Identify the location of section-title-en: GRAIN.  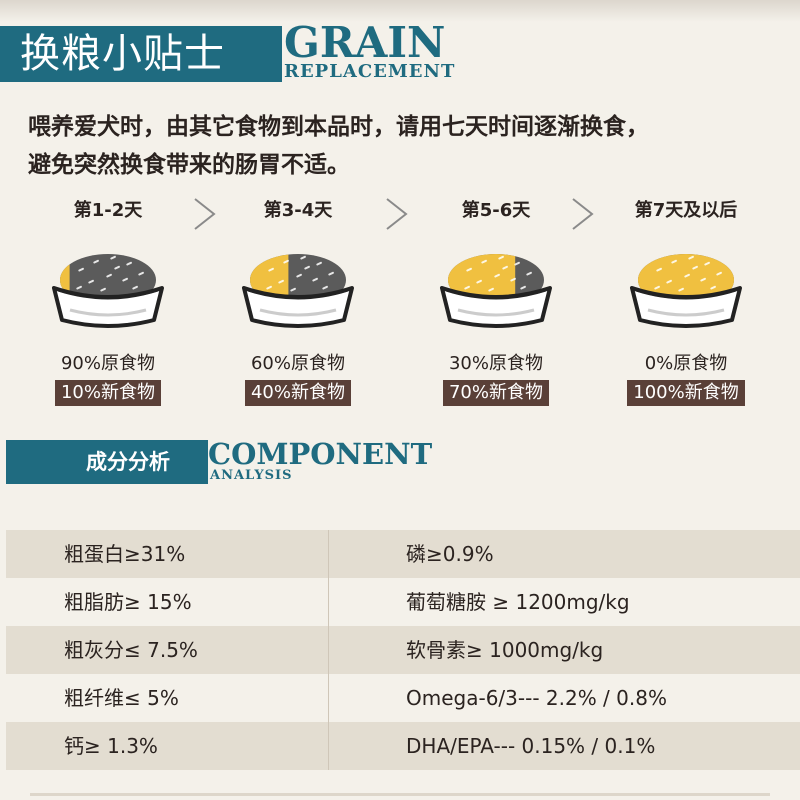
(365, 42).